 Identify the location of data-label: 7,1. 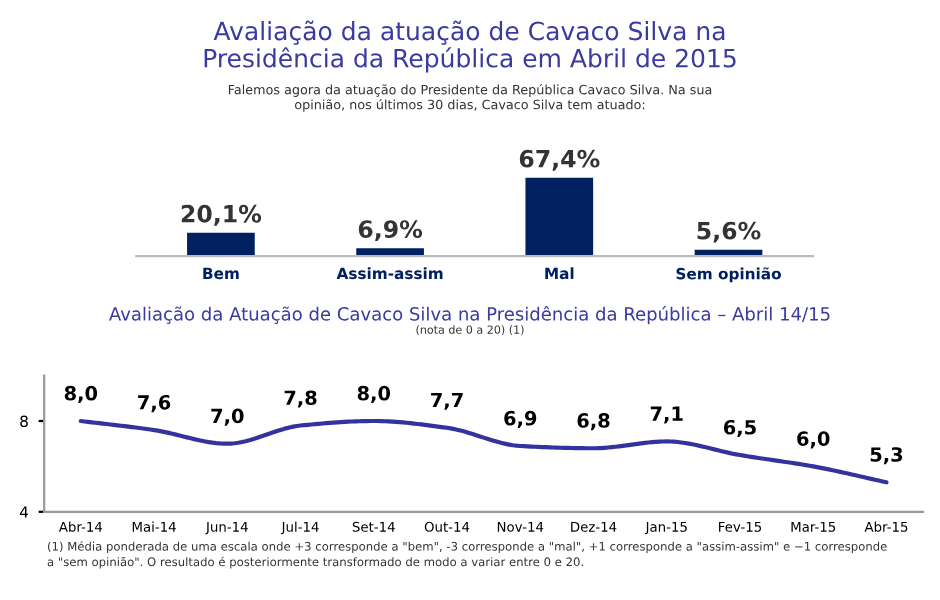
(666, 415).